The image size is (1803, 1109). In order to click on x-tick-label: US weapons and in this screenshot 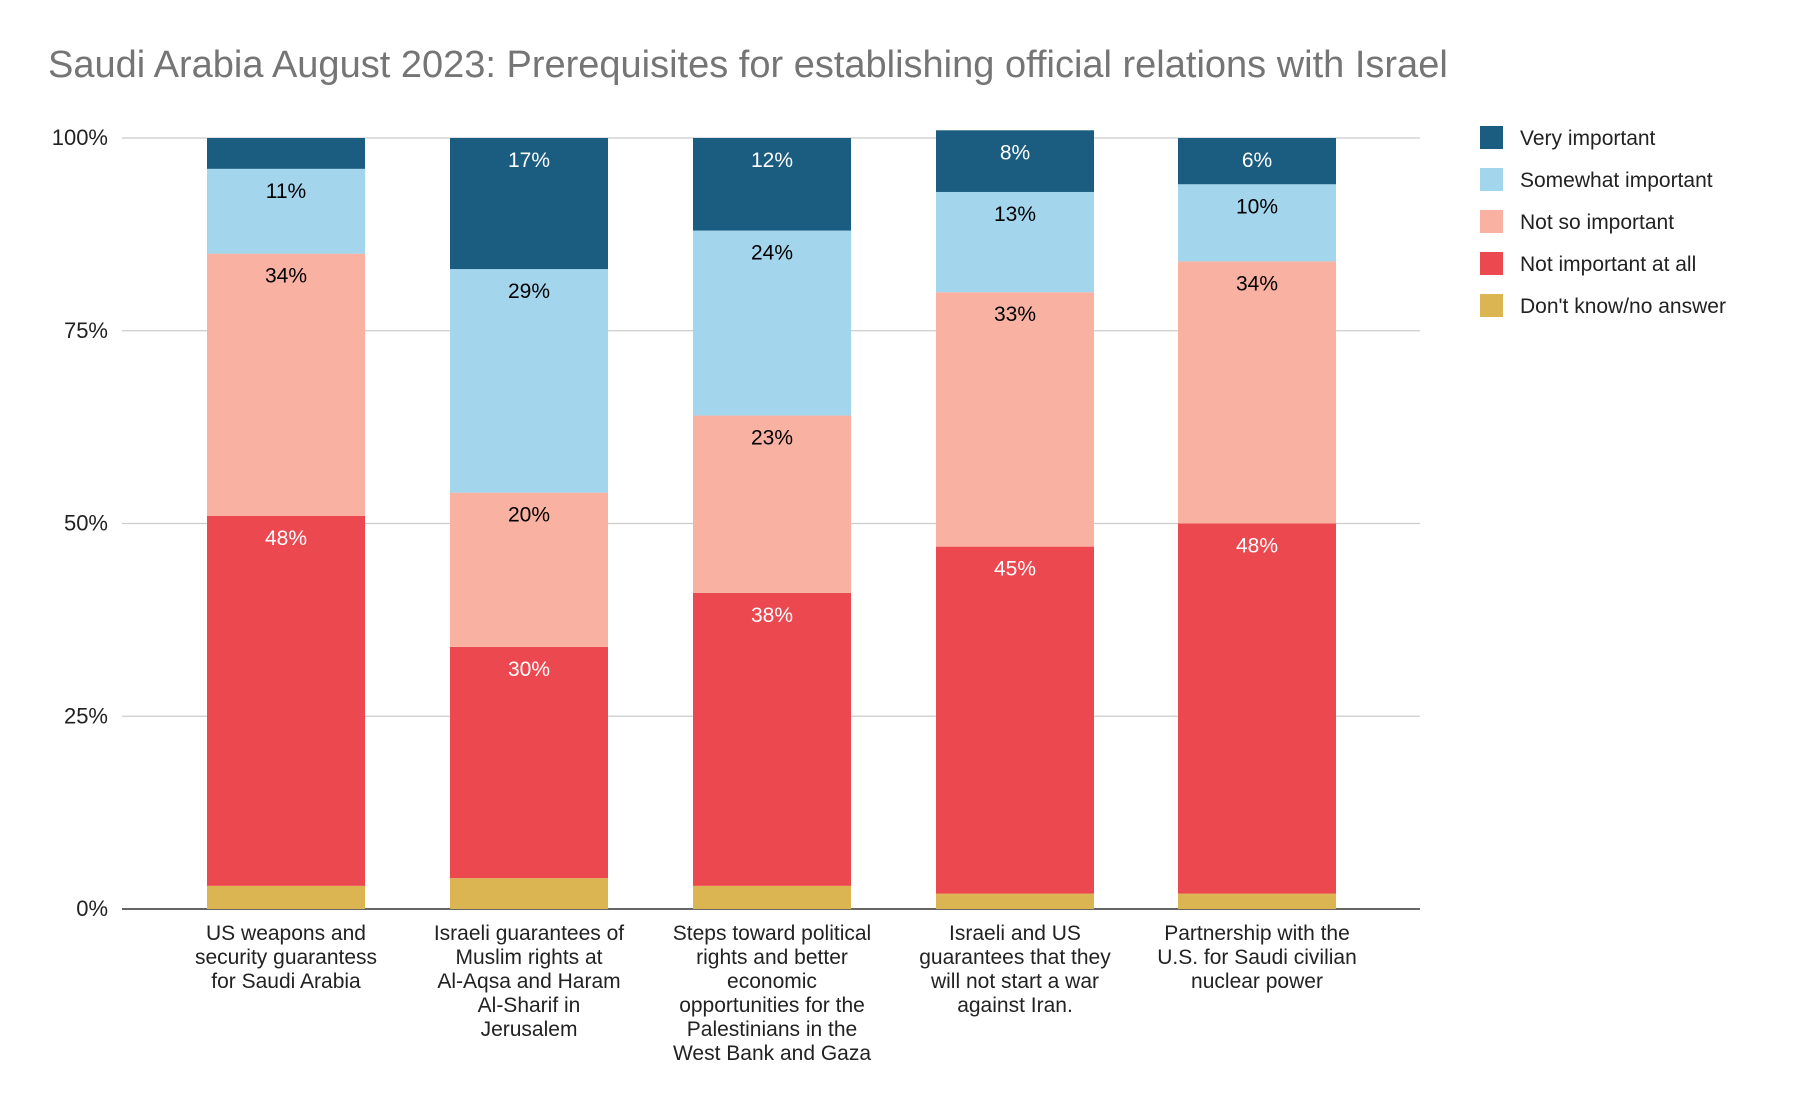, I will do `click(286, 933)`.